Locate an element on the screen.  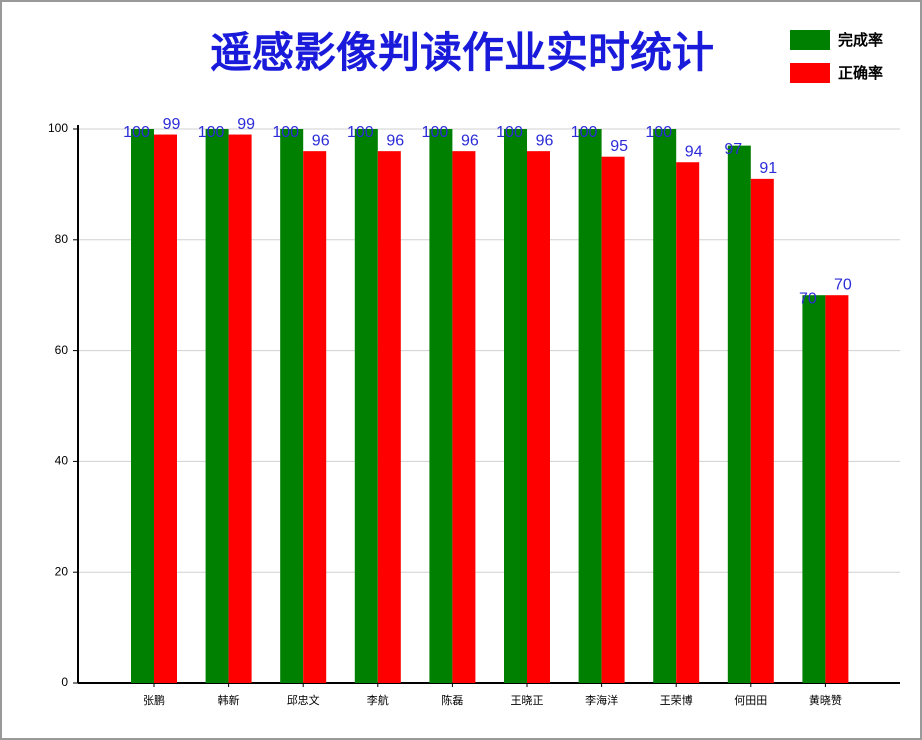
legend-label: 正确率 is located at coordinates (860, 73).